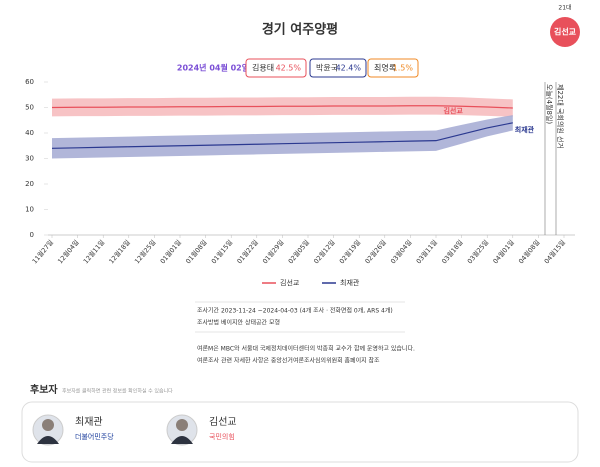 This screenshot has width=600, height=467. What do you see at coordinates (477, 252) in the screenshot?
I see `x-tick-label: 03월25일` at bounding box center [477, 252].